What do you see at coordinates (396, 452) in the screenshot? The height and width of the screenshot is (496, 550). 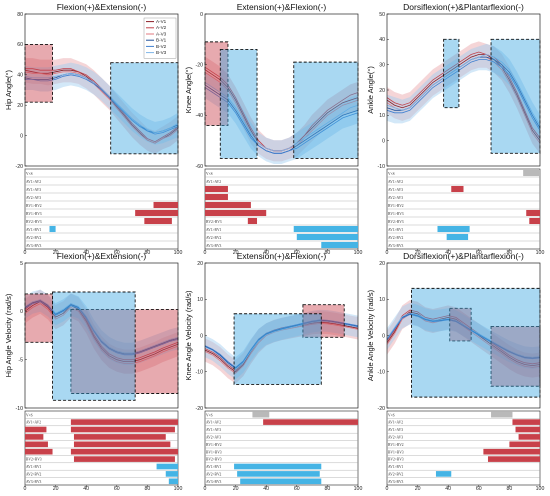 I see `spm-row-label: BV1>BV3` at bounding box center [396, 452].